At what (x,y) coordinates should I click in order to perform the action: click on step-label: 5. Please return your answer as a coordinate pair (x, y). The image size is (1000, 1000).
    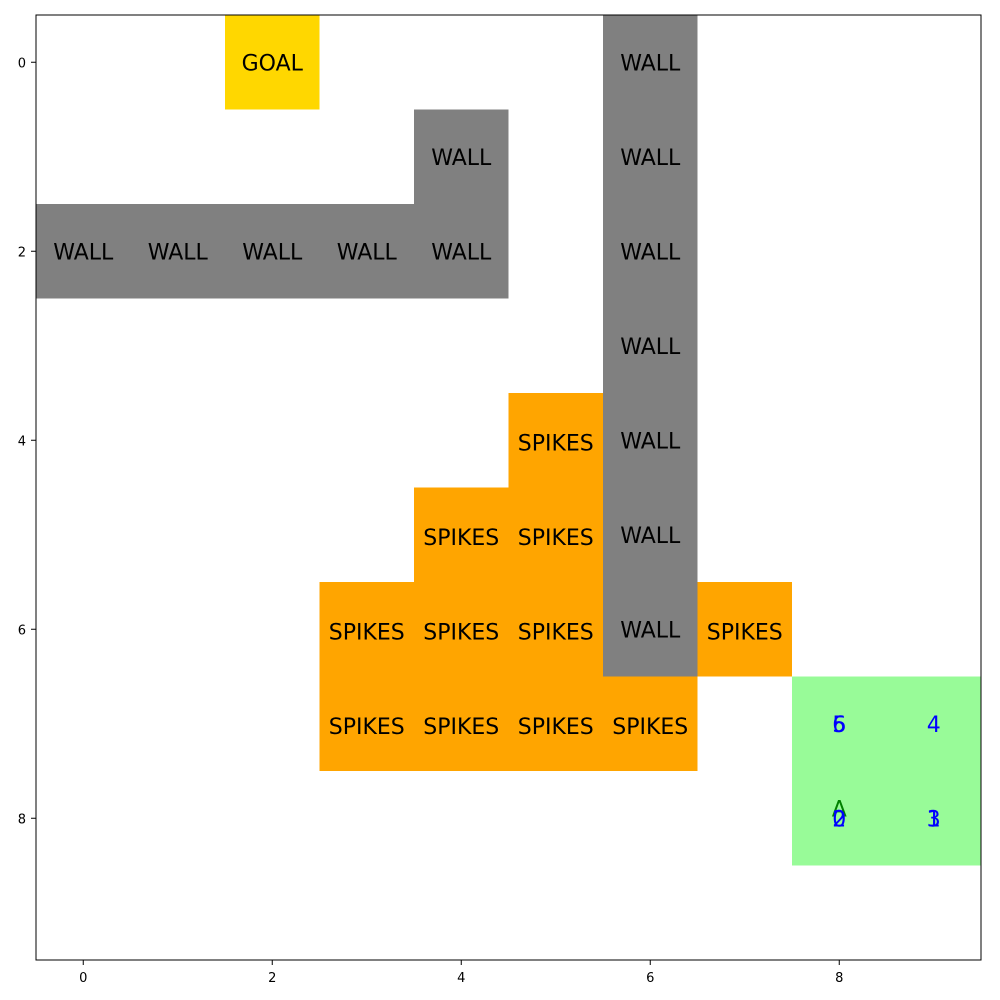
    Looking at the image, I should click on (839, 725).